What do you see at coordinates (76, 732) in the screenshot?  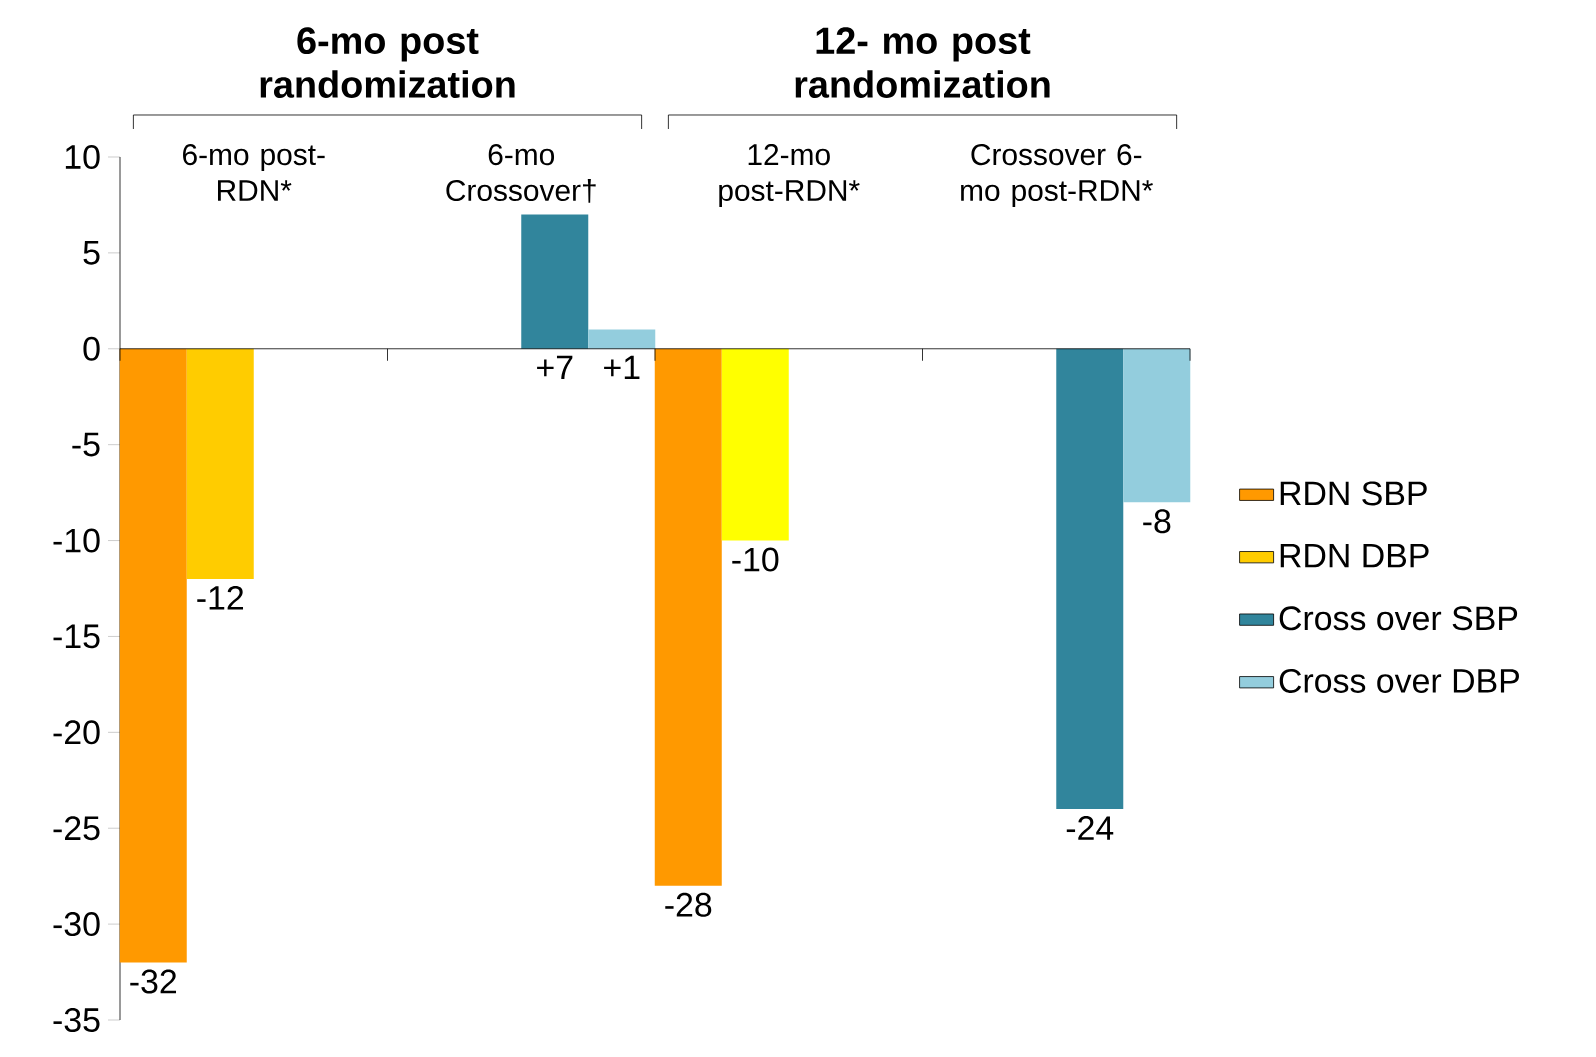 I see `y-tick-label: -20` at bounding box center [76, 732].